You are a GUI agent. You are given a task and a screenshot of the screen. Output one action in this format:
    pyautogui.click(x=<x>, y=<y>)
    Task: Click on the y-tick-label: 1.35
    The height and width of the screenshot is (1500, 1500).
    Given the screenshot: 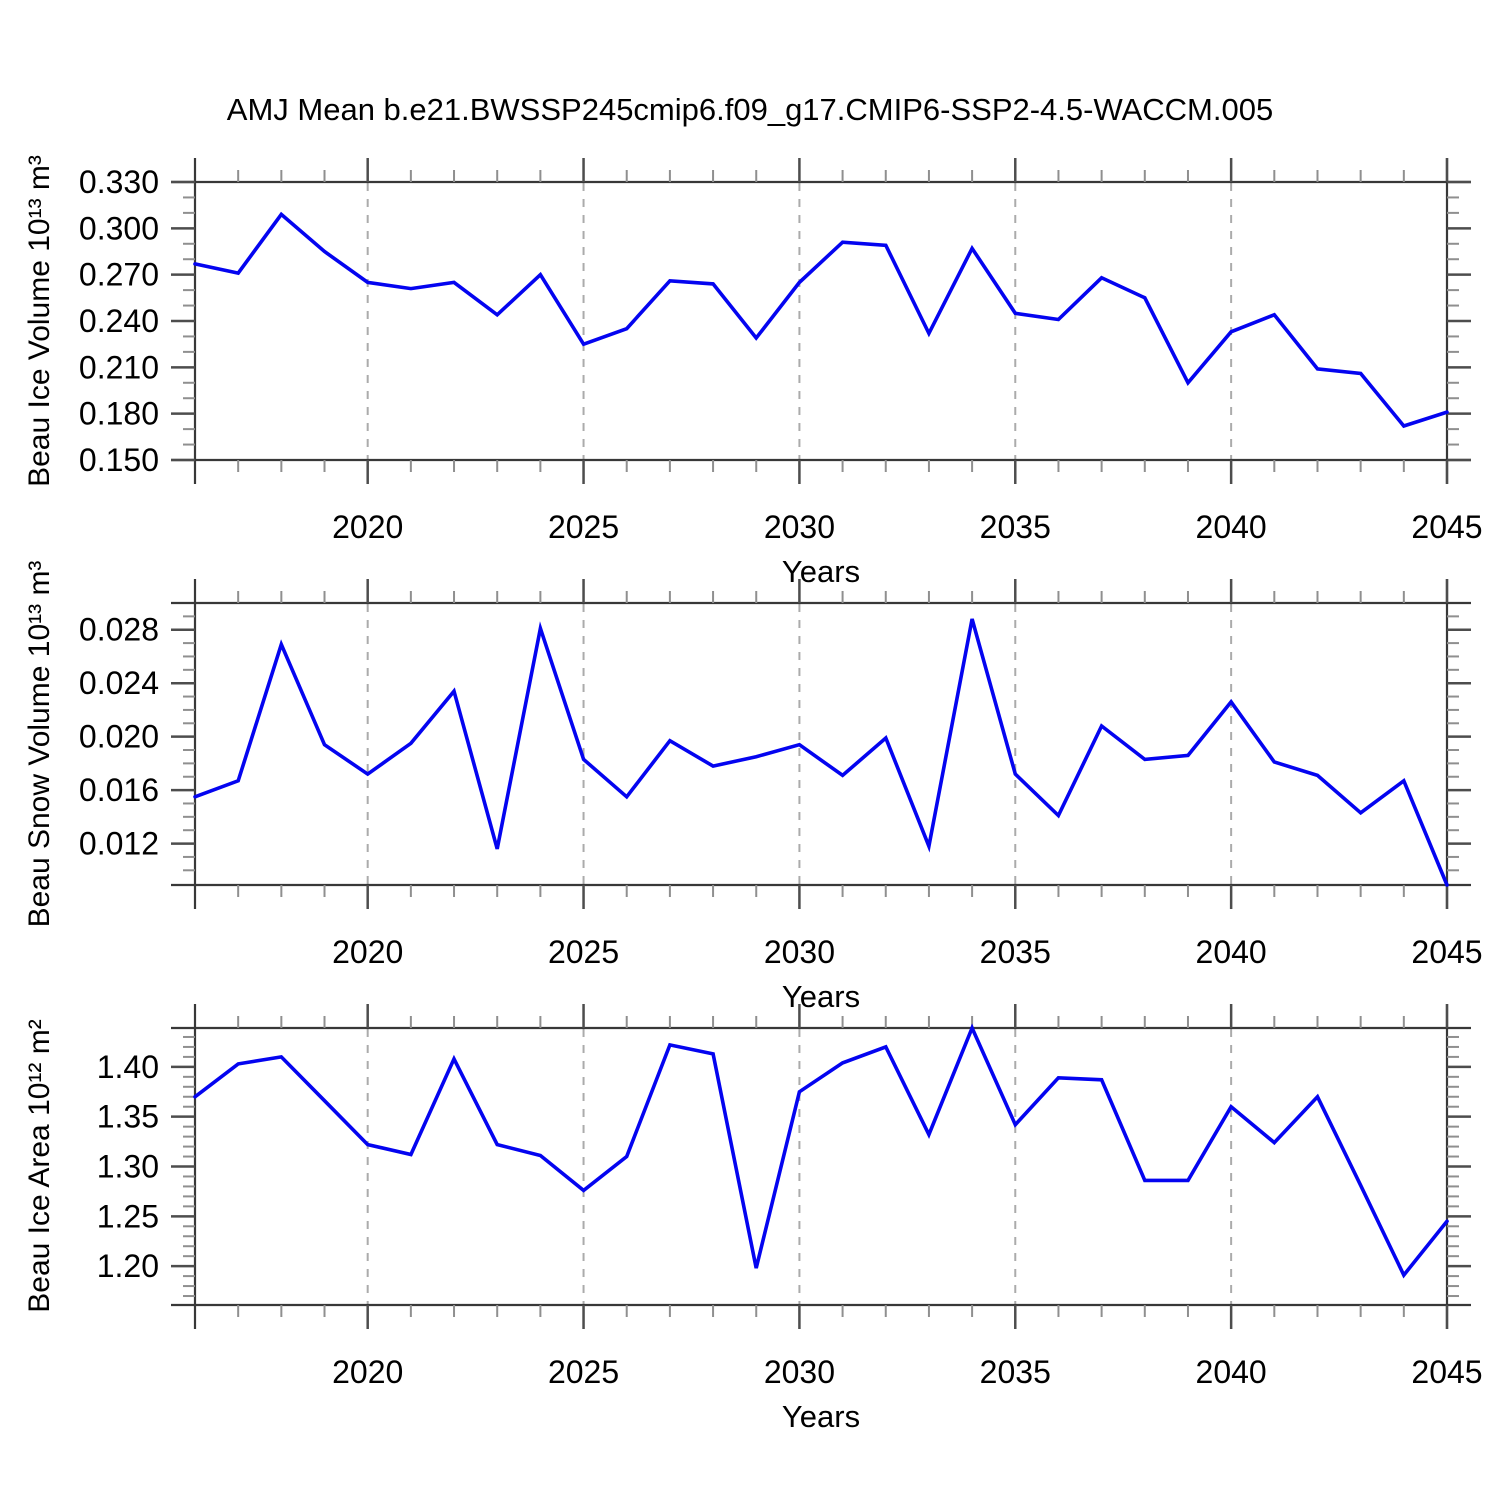 What is the action you would take?
    pyautogui.click(x=128, y=1117)
    